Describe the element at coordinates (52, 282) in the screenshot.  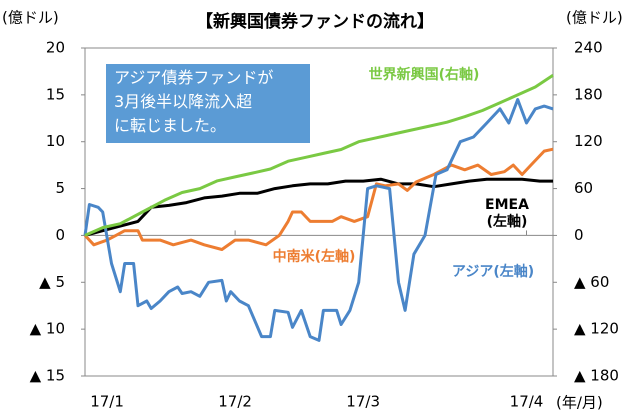
I see `y-tick-label: ▲ 5` at that location.